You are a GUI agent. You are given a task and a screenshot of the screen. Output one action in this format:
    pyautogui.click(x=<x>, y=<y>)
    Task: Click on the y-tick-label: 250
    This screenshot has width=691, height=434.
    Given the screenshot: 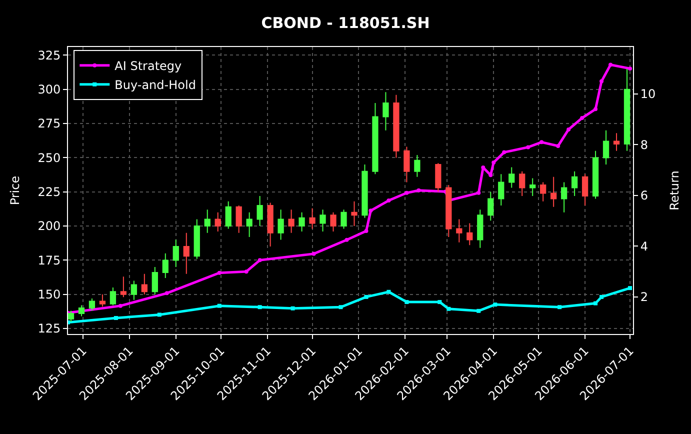 What is the action you would take?
    pyautogui.click(x=49, y=157)
    